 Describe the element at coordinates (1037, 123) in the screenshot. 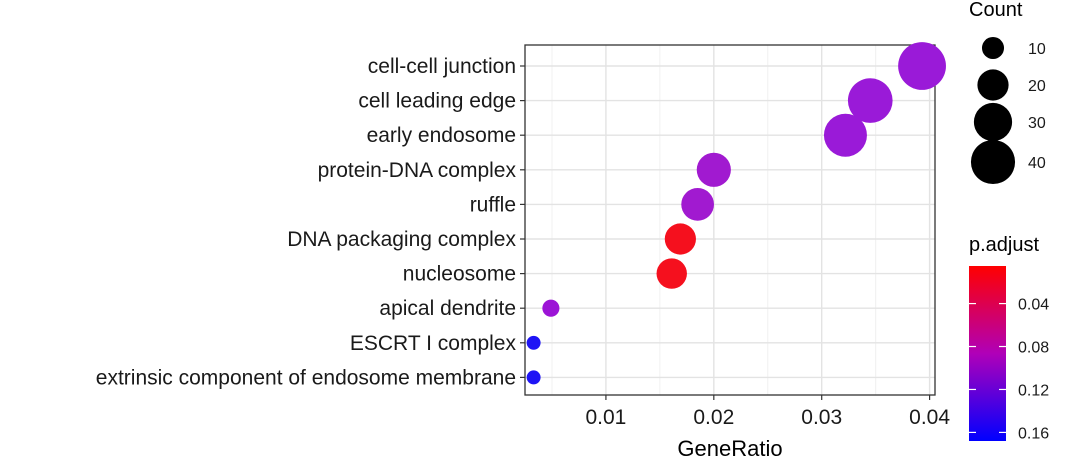

I see `count-legend-label: 30` at that location.